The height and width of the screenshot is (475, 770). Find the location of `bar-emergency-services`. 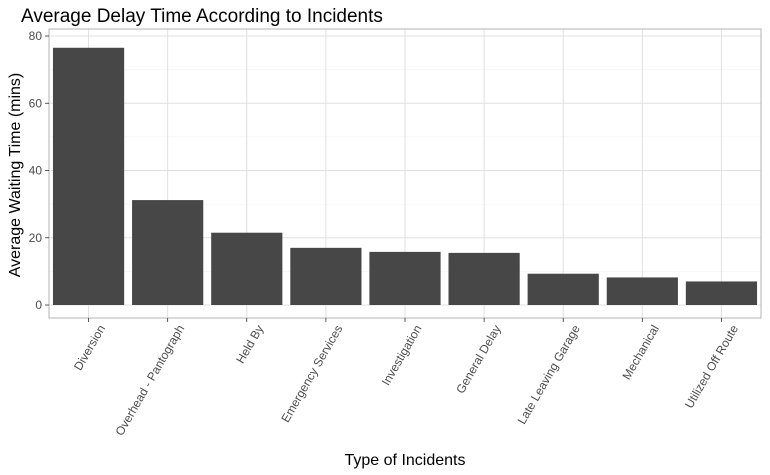

bar-emergency-services is located at coordinates (326, 276).